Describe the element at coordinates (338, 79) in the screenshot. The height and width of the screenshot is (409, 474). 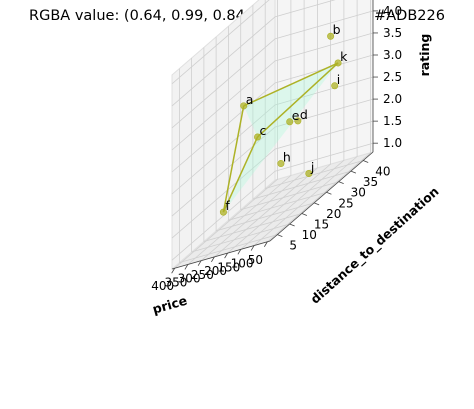
I see `point-label-i: i` at that location.